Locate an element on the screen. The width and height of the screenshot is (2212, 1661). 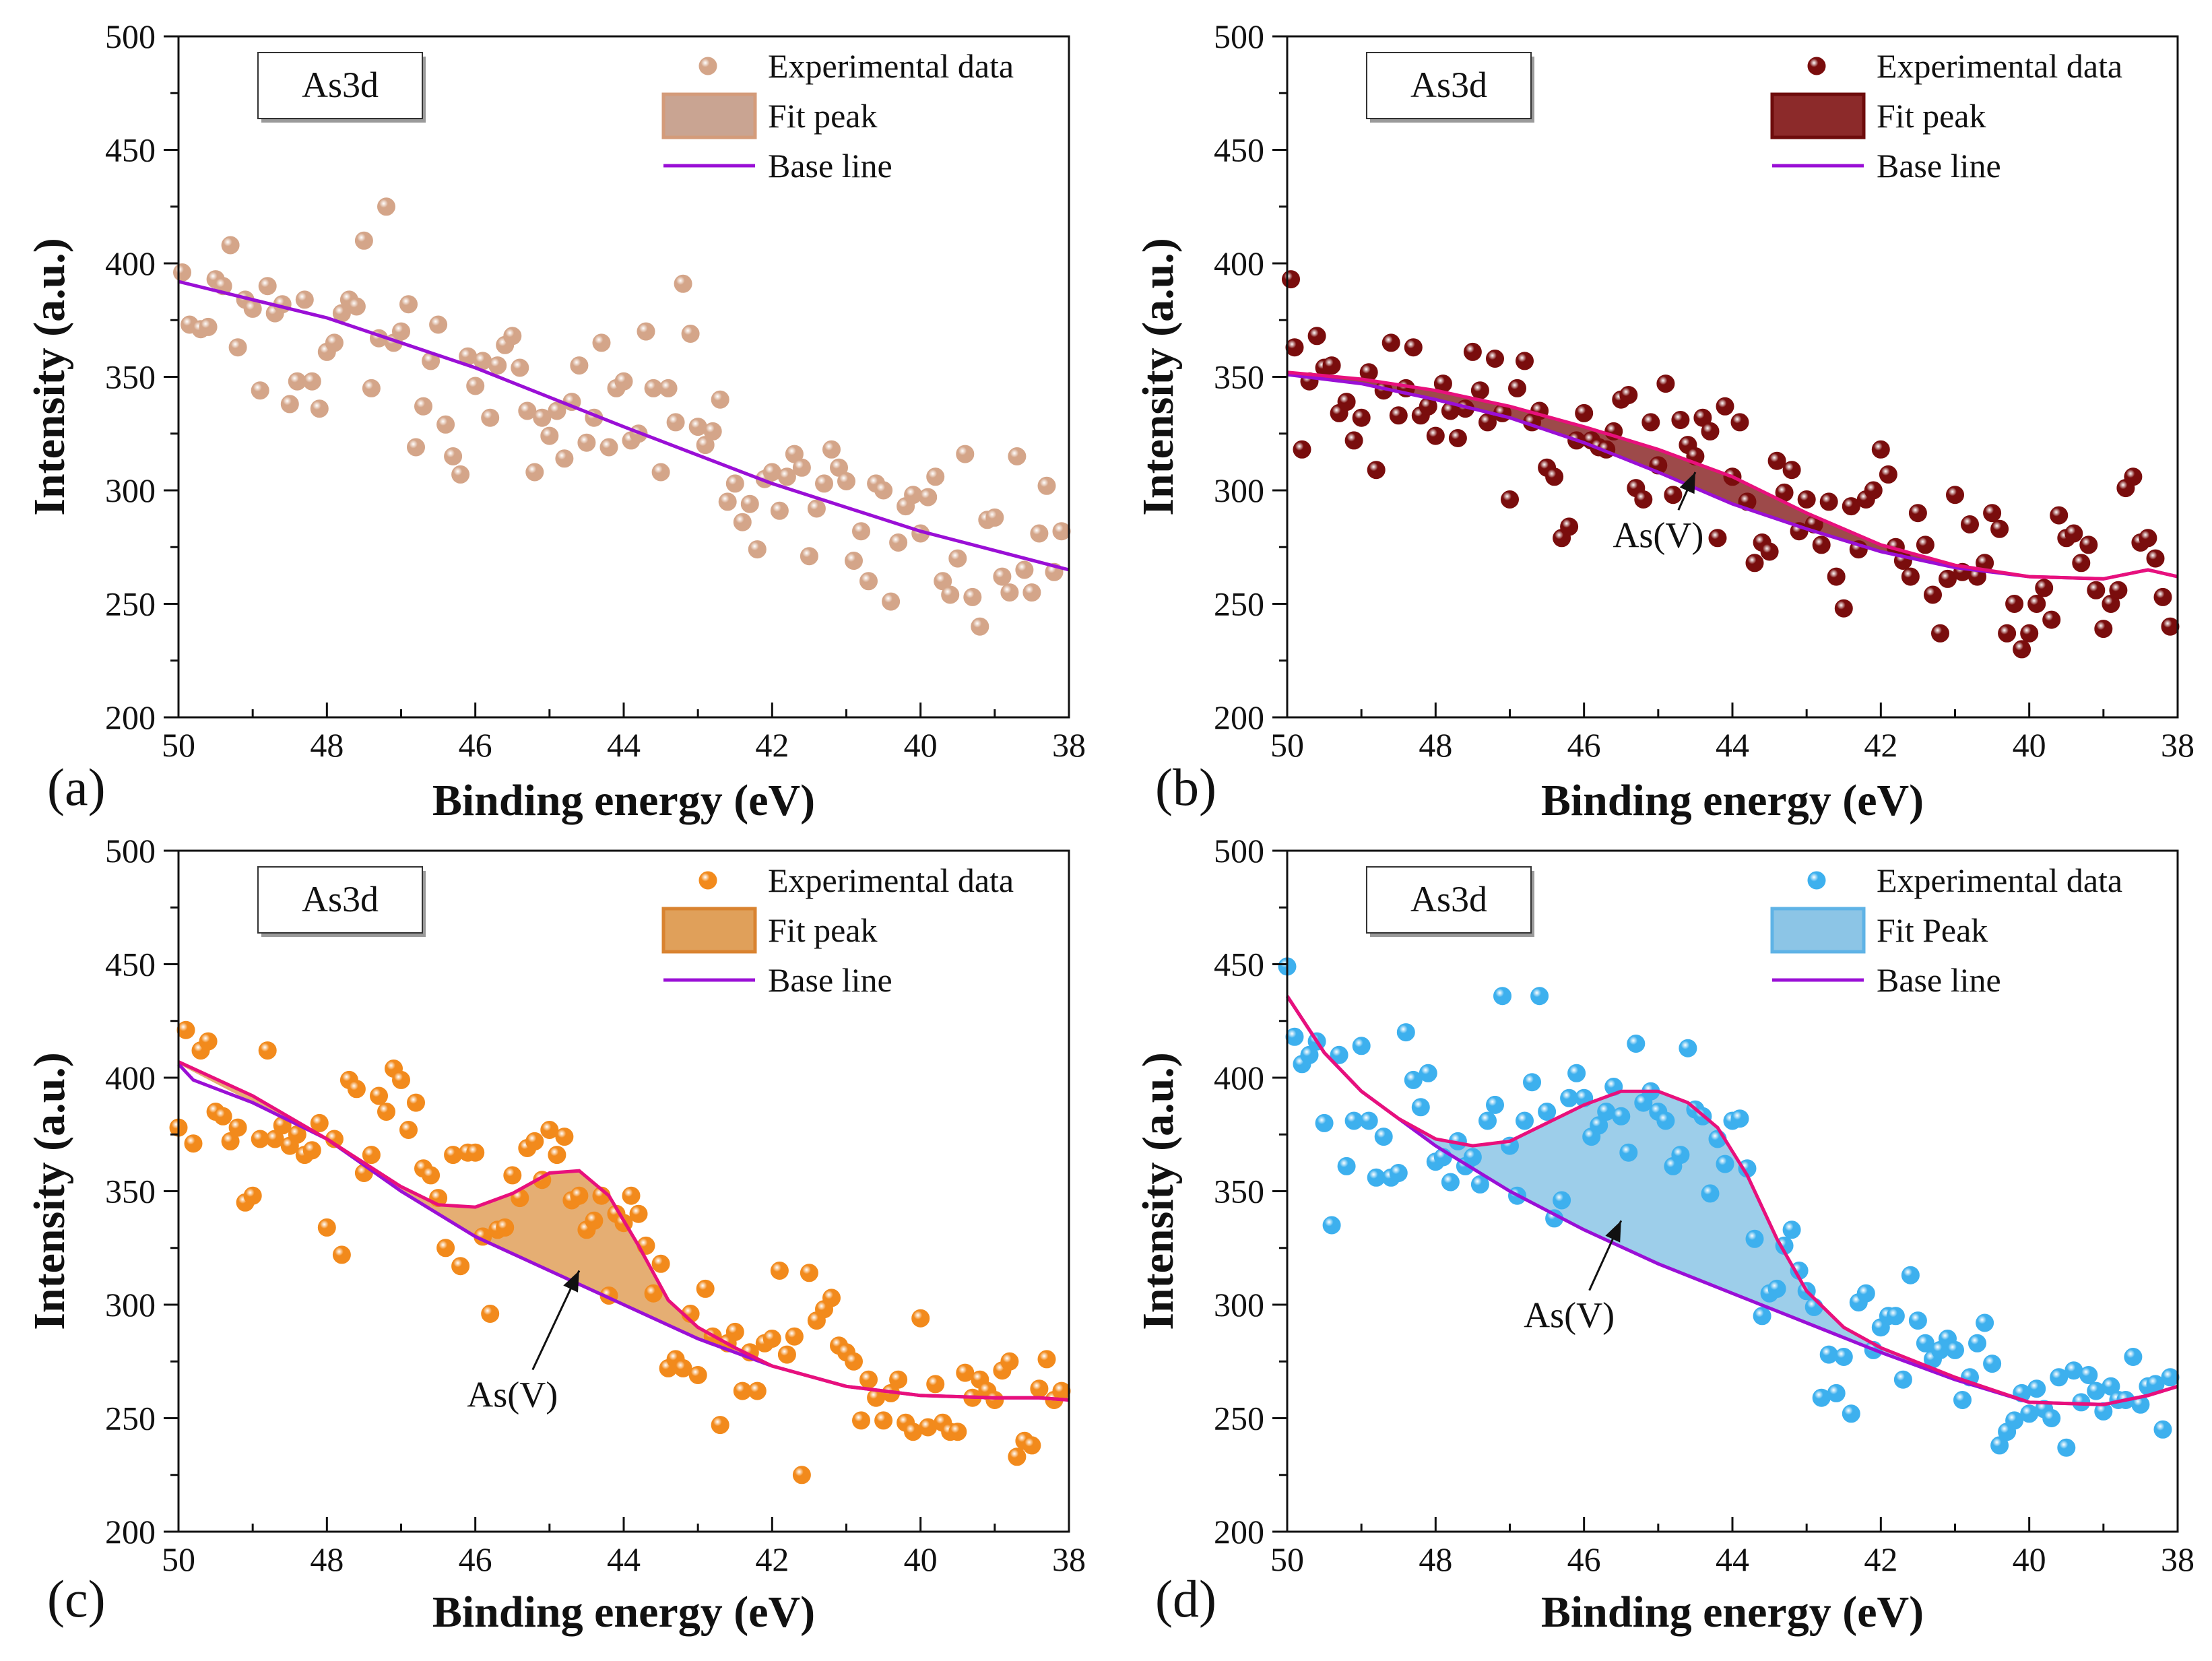
legend: Experimental data Fit Peak Base line is located at coordinates (1946, 930).